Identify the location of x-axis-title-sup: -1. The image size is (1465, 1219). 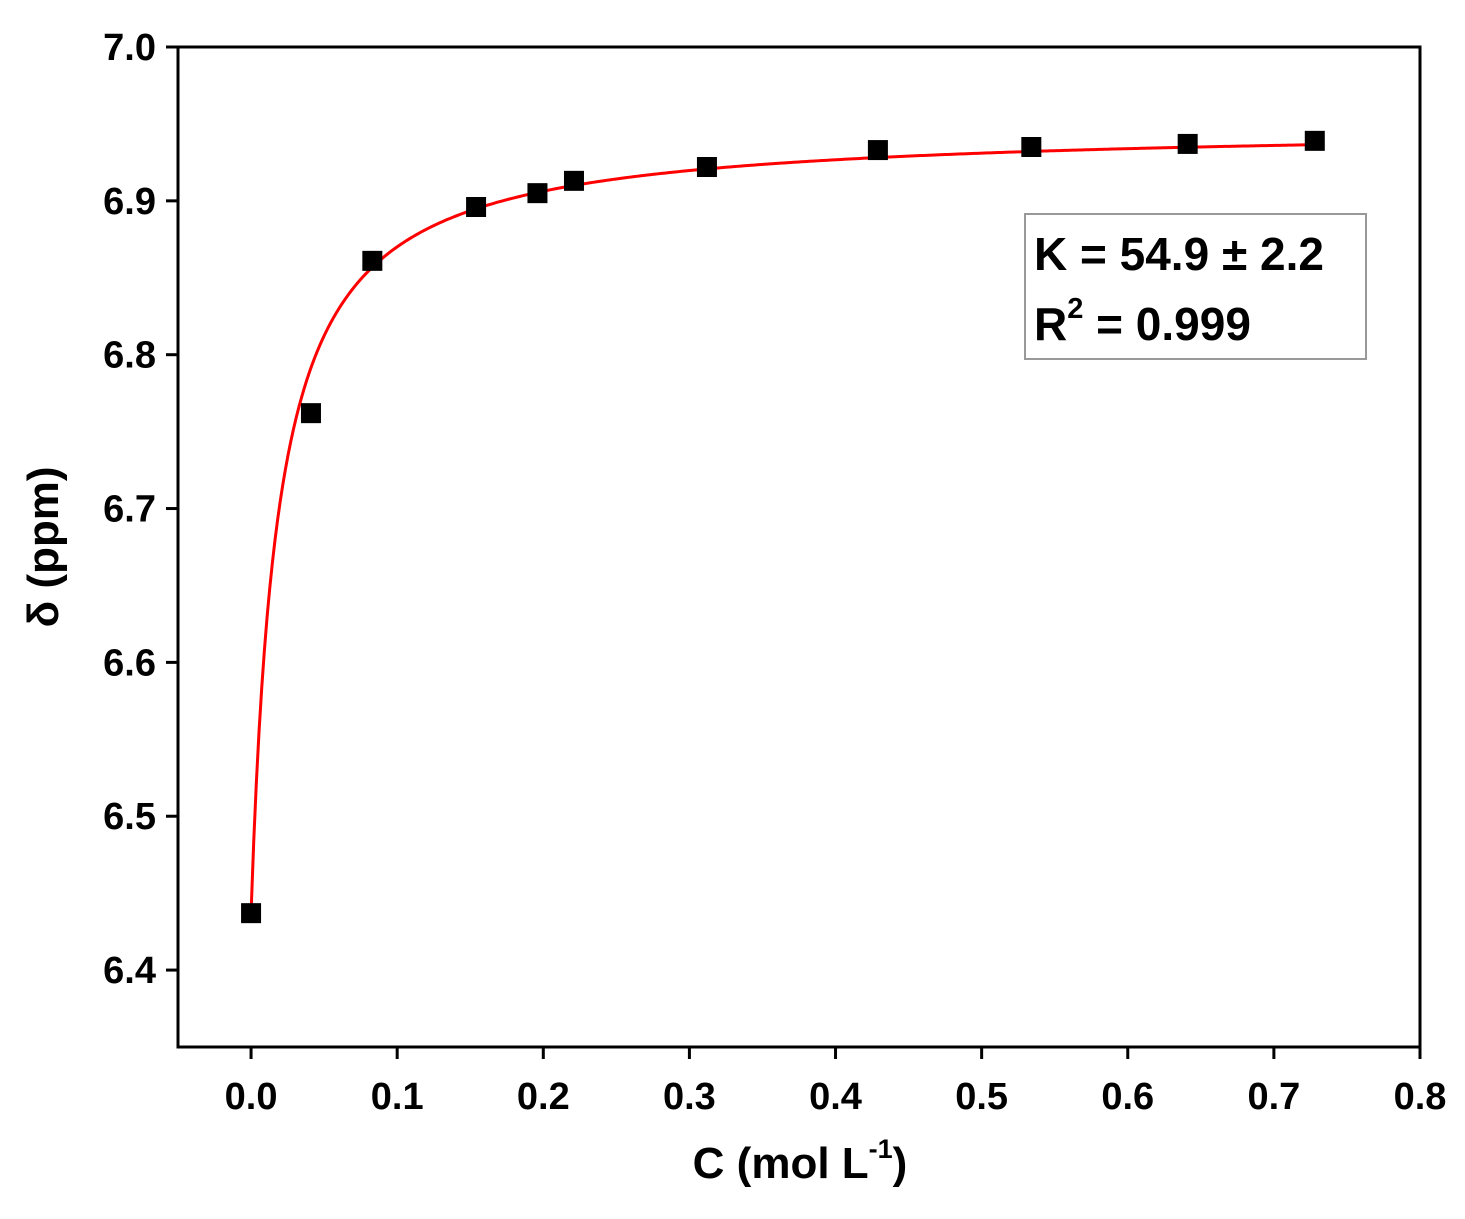
(881, 1149).